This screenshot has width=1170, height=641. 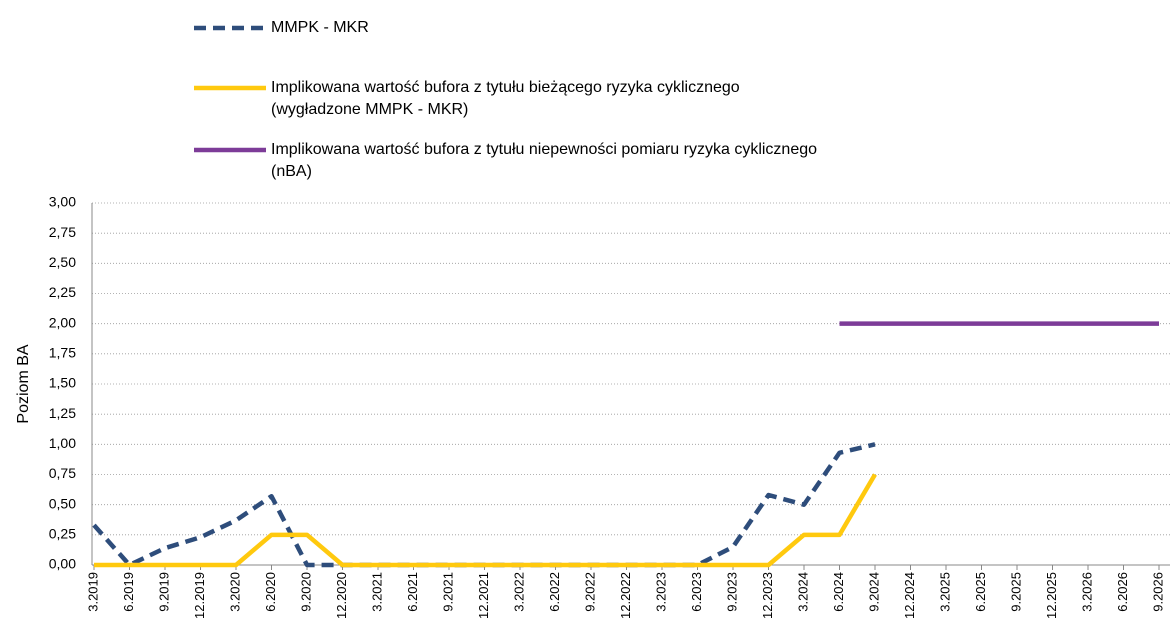 What do you see at coordinates (873, 592) in the screenshot?
I see `x-tick-label: 9.2024` at bounding box center [873, 592].